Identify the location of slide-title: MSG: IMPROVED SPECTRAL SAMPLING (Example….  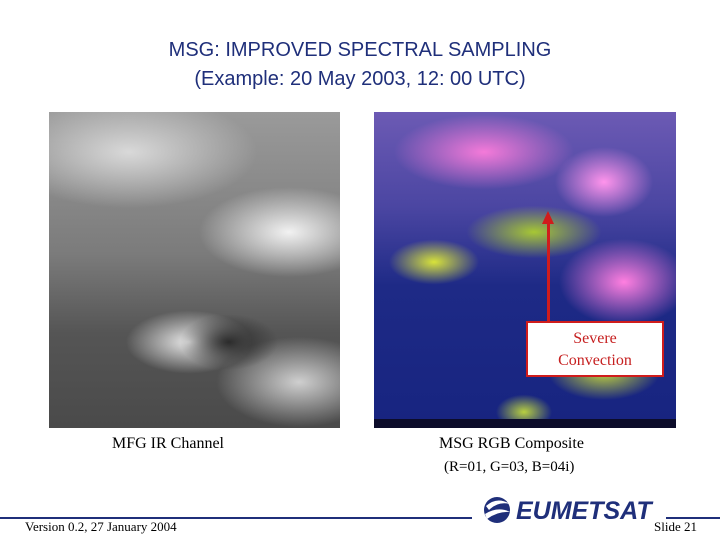
(360, 65).